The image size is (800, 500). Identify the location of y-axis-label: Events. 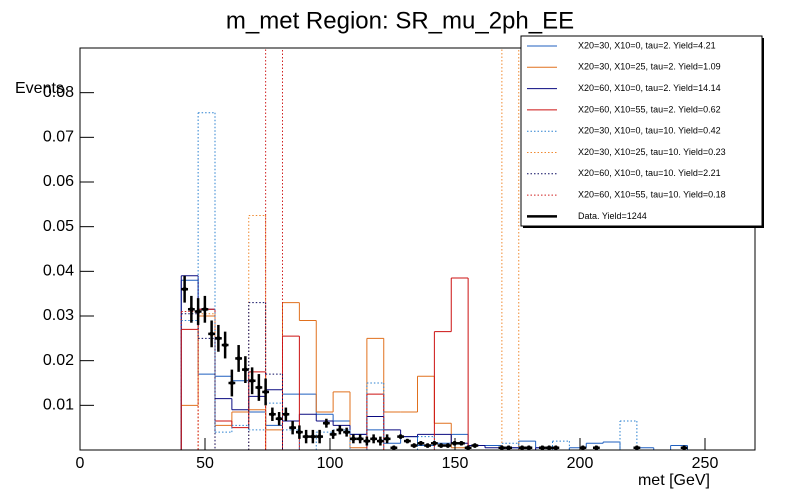
(39, 88).